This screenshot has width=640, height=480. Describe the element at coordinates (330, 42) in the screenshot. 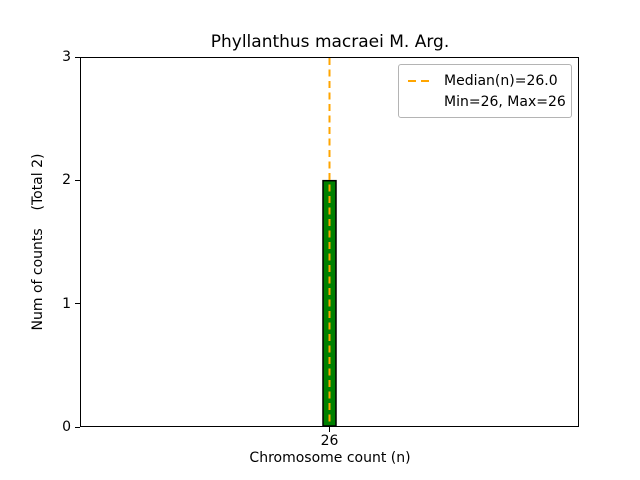

I see `chart-title: Phyllanthus macraei M. Arg.` at that location.